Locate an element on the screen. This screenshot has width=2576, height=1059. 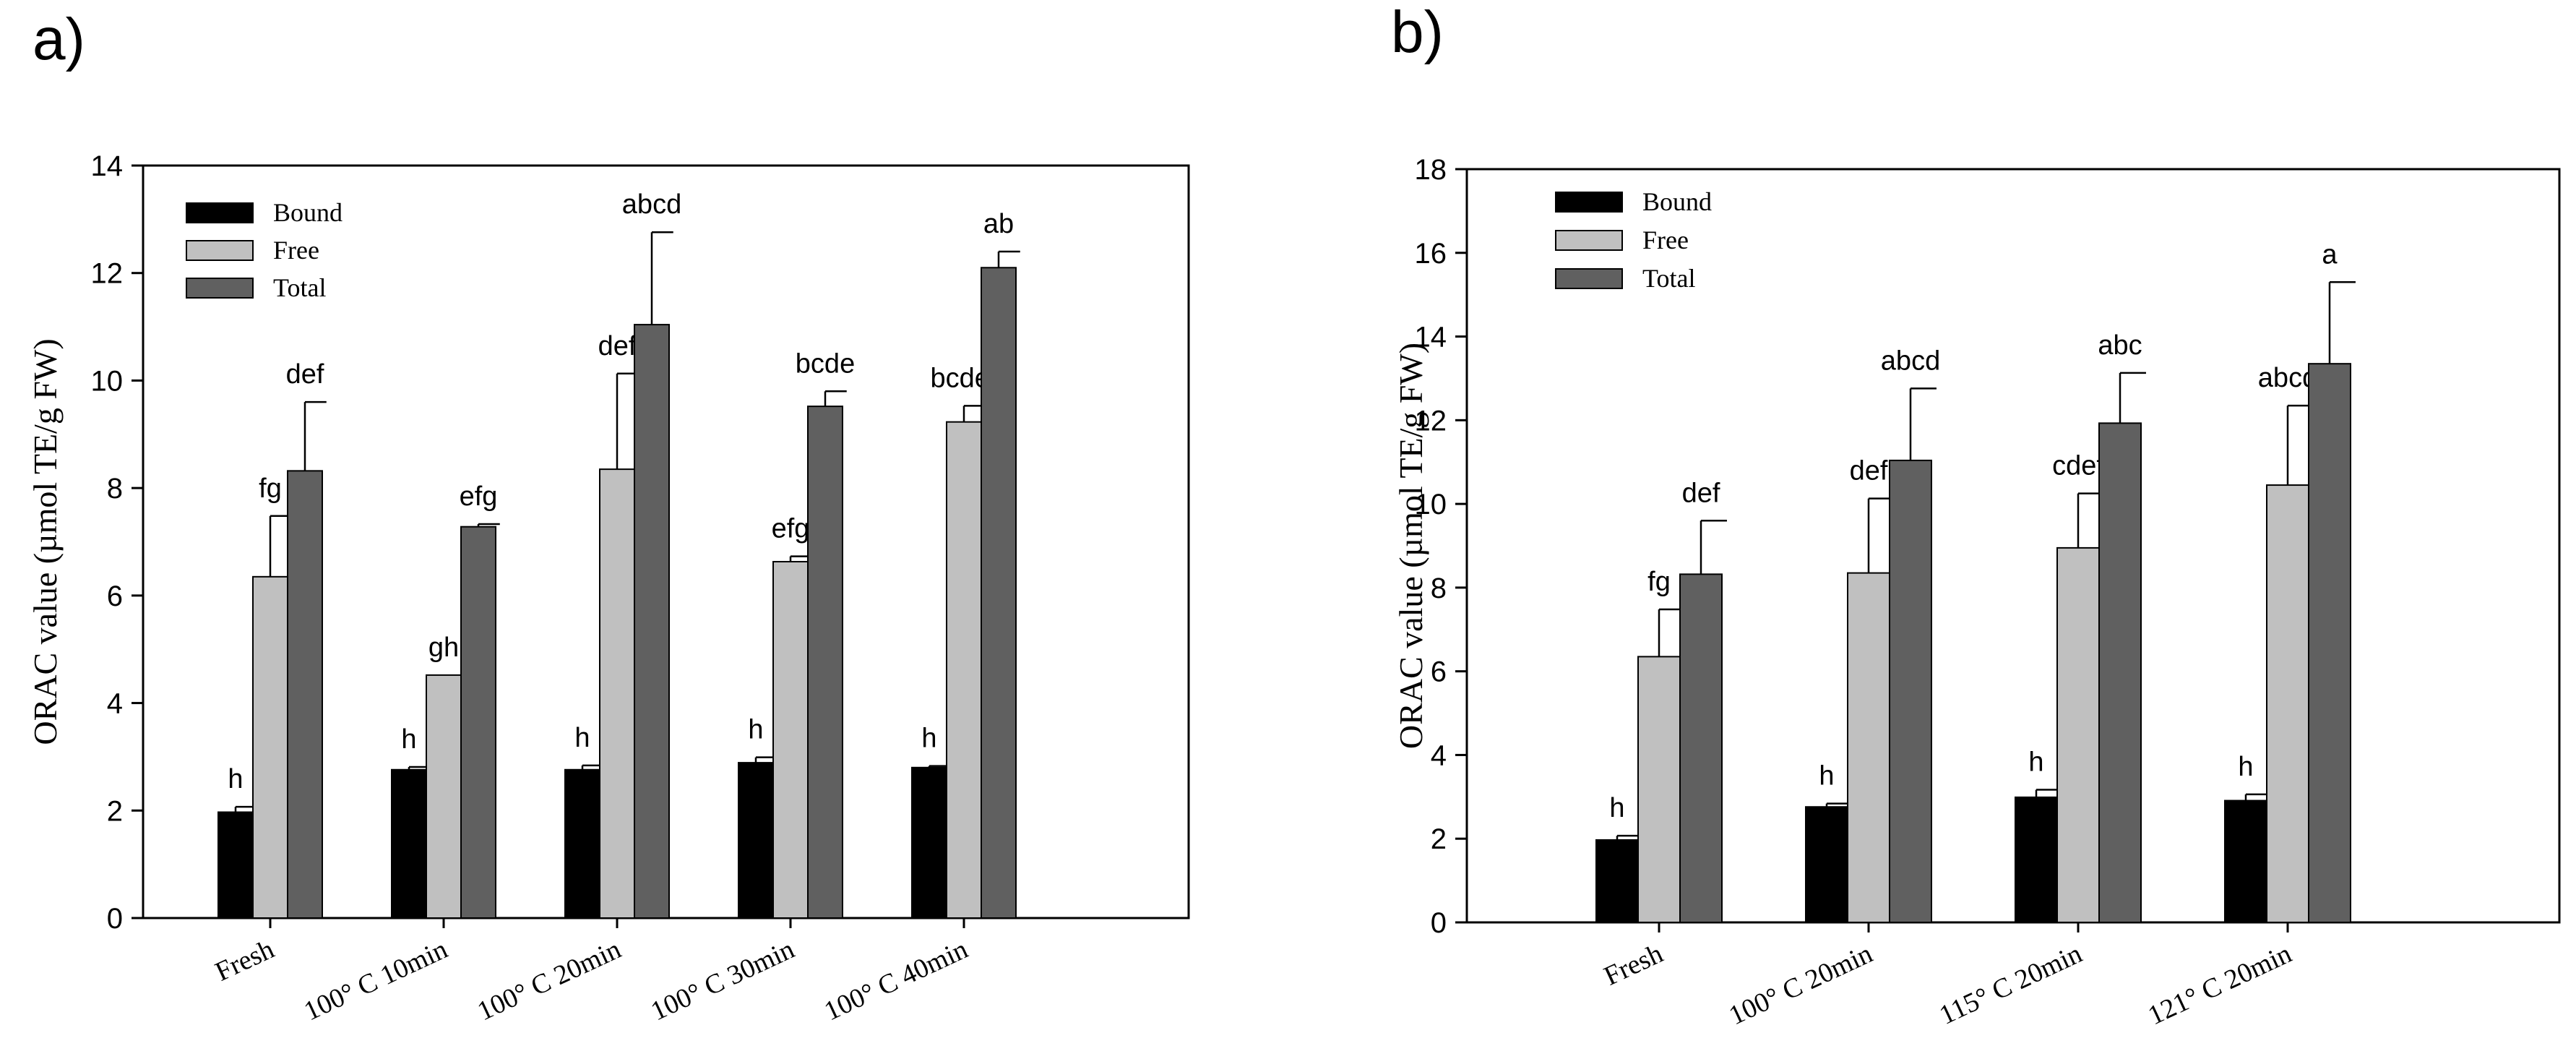
x-tick-label: 121° C 20min is located at coordinates (2219, 984).